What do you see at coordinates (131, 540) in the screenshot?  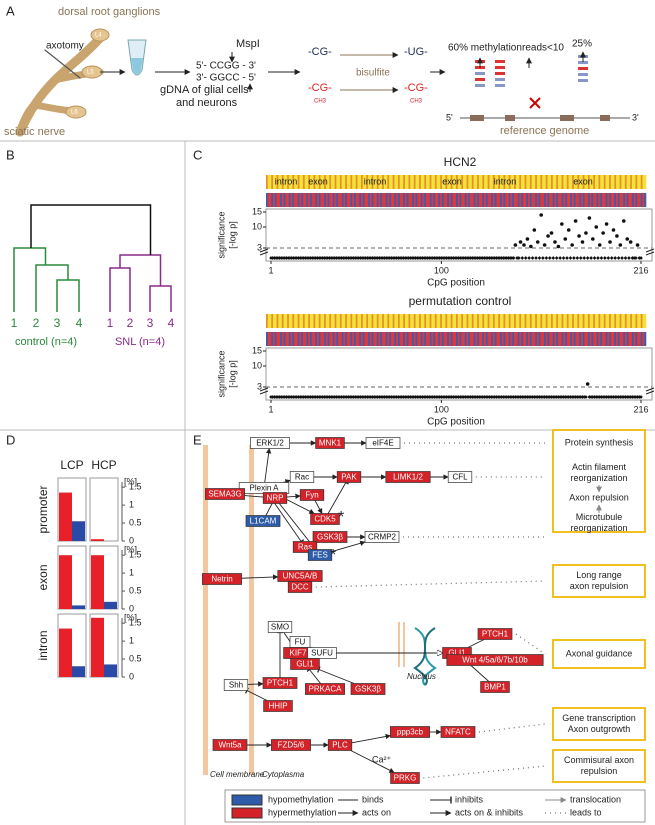 I see `y-tick-label: 0` at bounding box center [131, 540].